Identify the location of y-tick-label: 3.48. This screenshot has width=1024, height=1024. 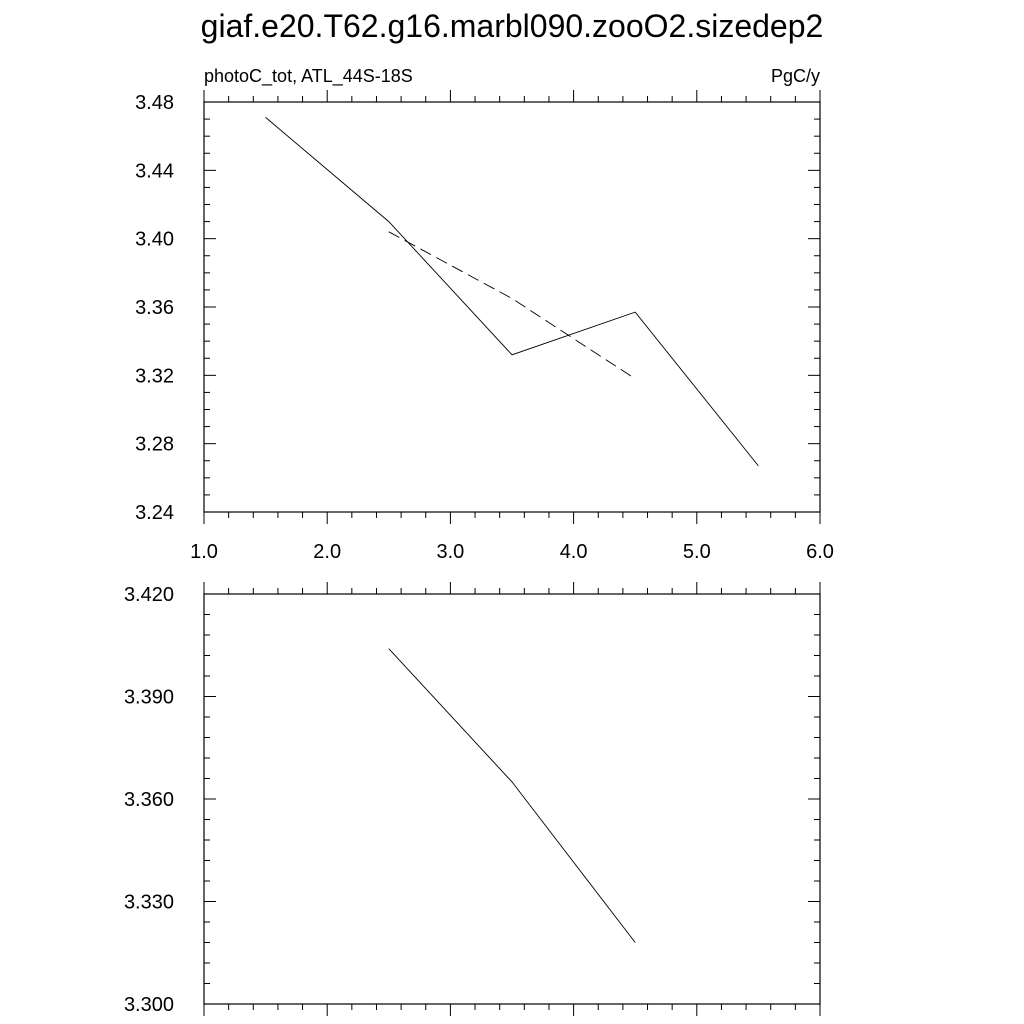
(154, 103).